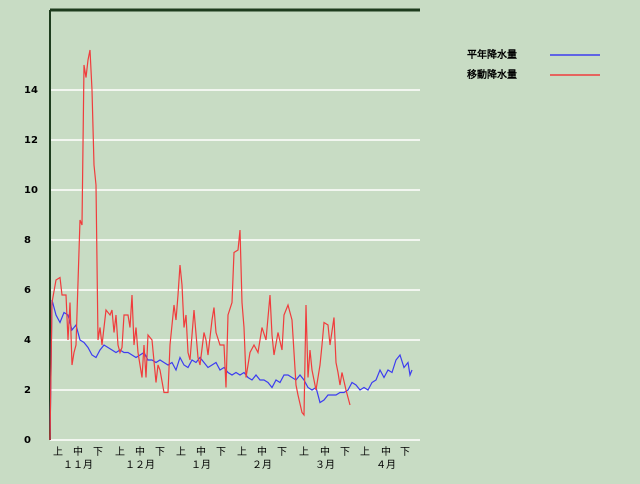  Describe the element at coordinates (27, 240) in the screenshot. I see `y-tick-label: 8` at that location.